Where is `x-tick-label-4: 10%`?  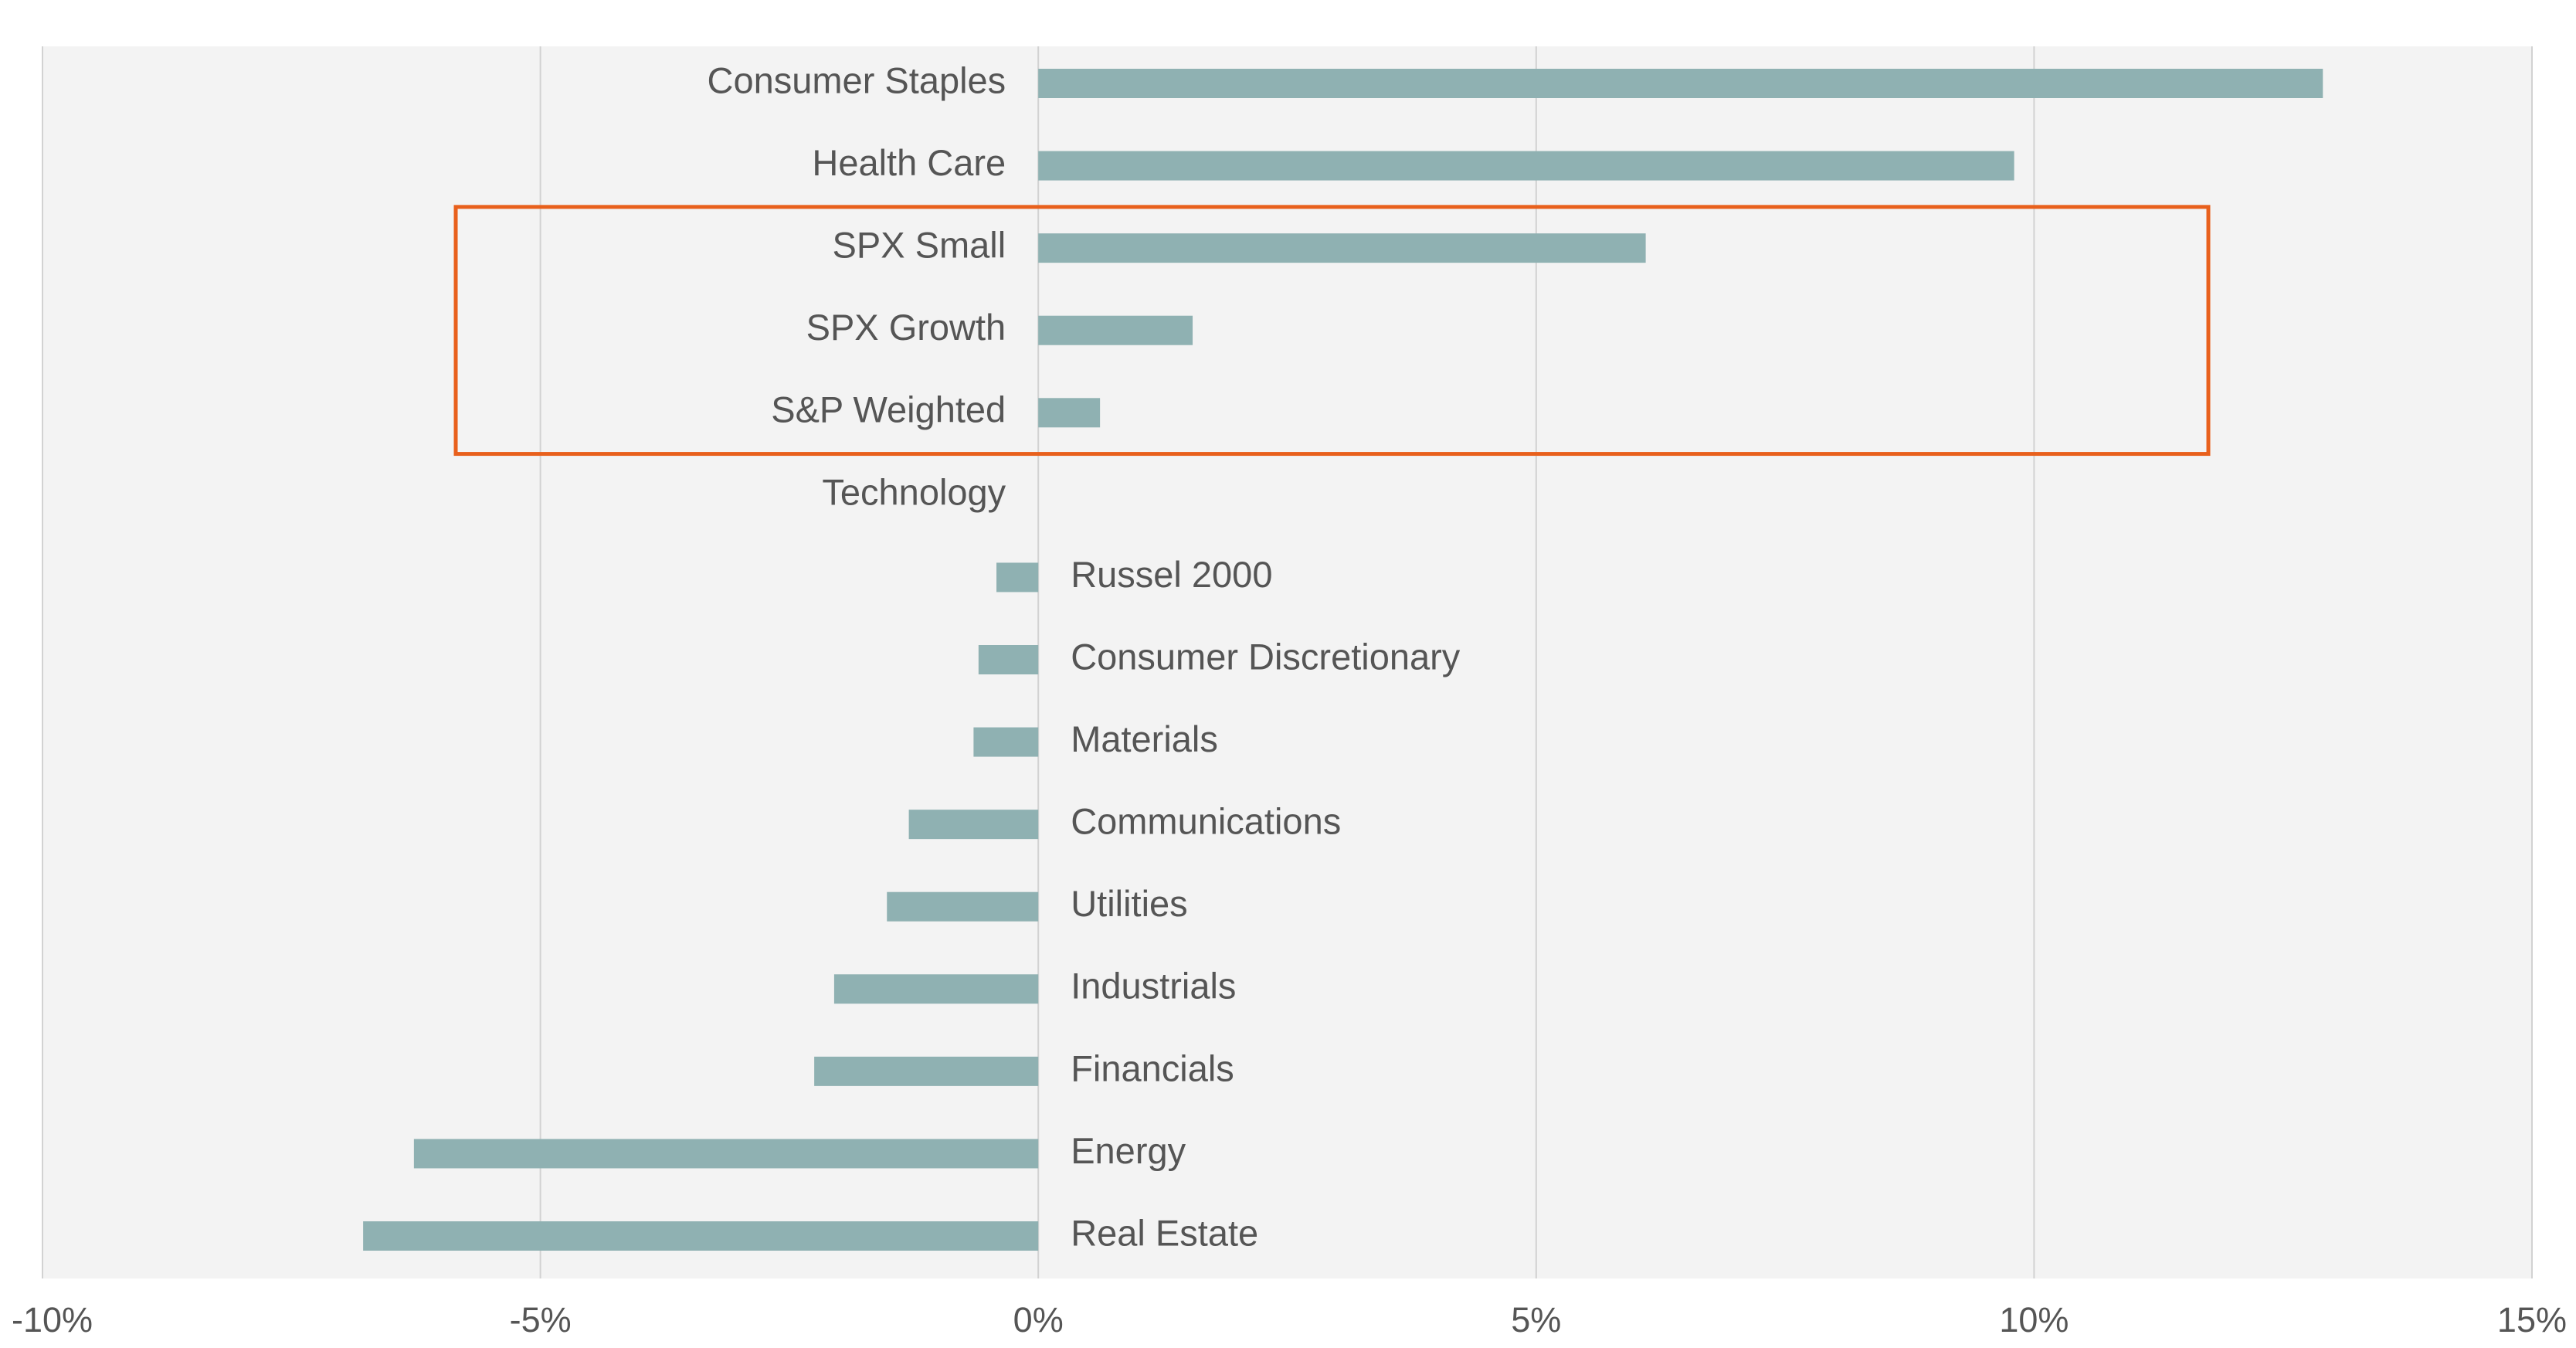
x-tick-label-4: 10% is located at coordinates (2034, 1320).